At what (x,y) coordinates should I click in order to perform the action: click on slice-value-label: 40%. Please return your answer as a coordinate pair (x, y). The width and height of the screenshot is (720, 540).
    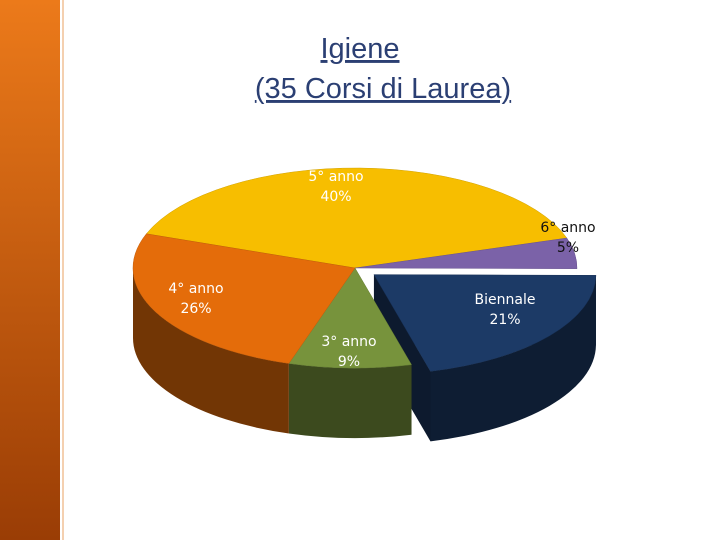
    Looking at the image, I should click on (335, 197).